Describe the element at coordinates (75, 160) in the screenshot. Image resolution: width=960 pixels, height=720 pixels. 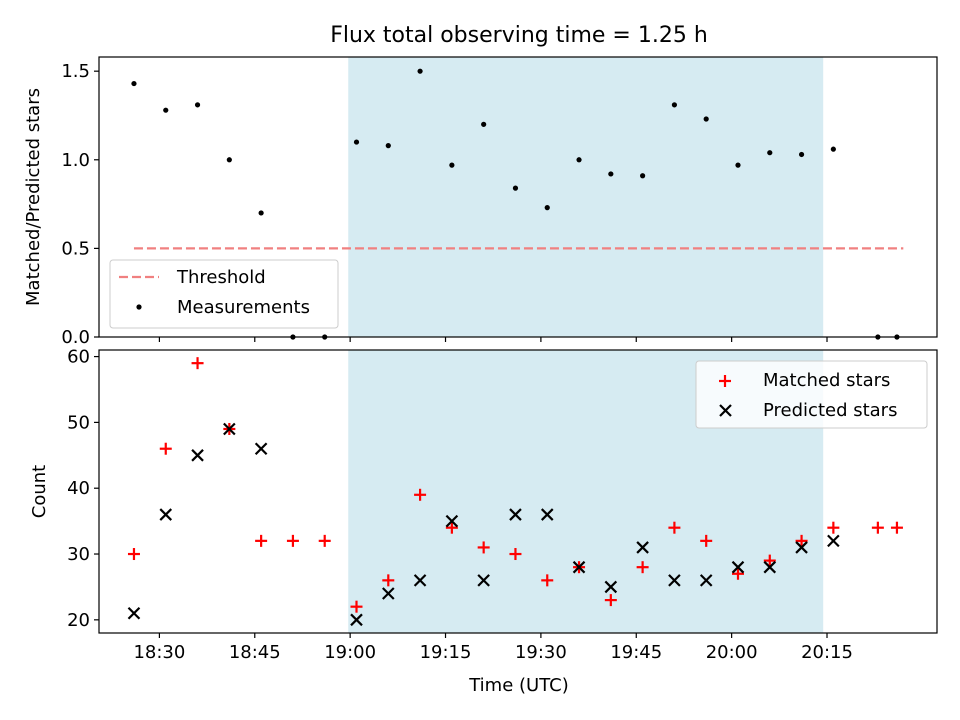
I see `y-tick-label: 1.0` at that location.